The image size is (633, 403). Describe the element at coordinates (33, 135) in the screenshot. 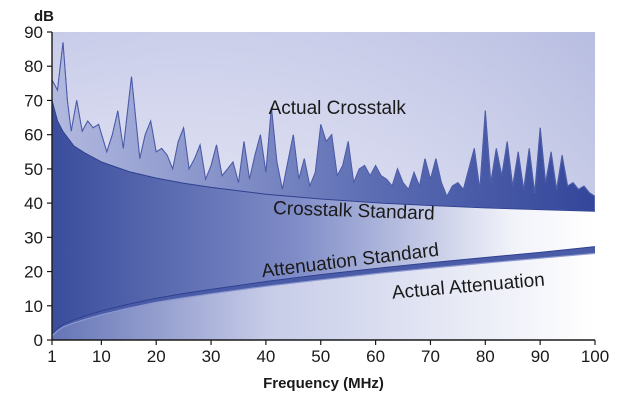

I see `y-tick-label: 60` at that location.